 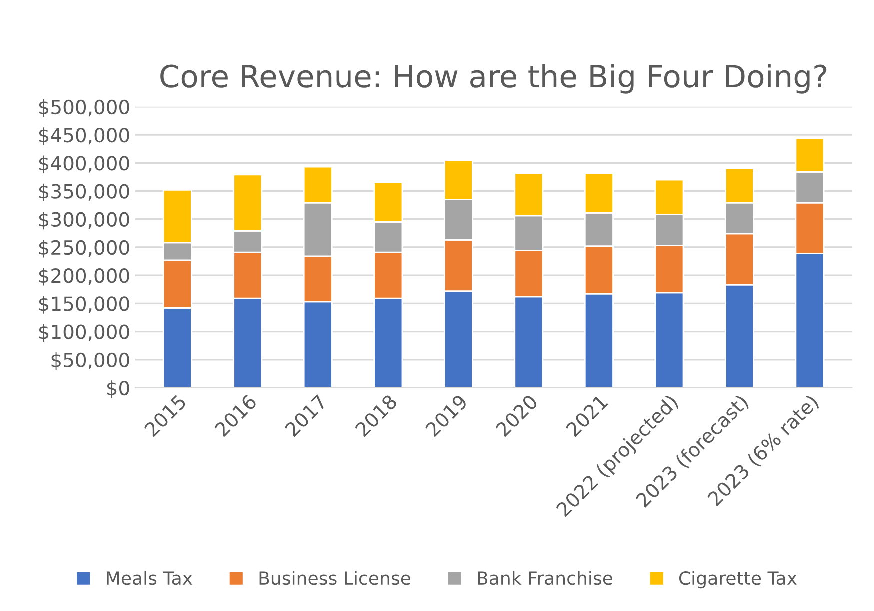 What do you see at coordinates (118, 389) in the screenshot?
I see `y-tick-label: $0` at bounding box center [118, 389].